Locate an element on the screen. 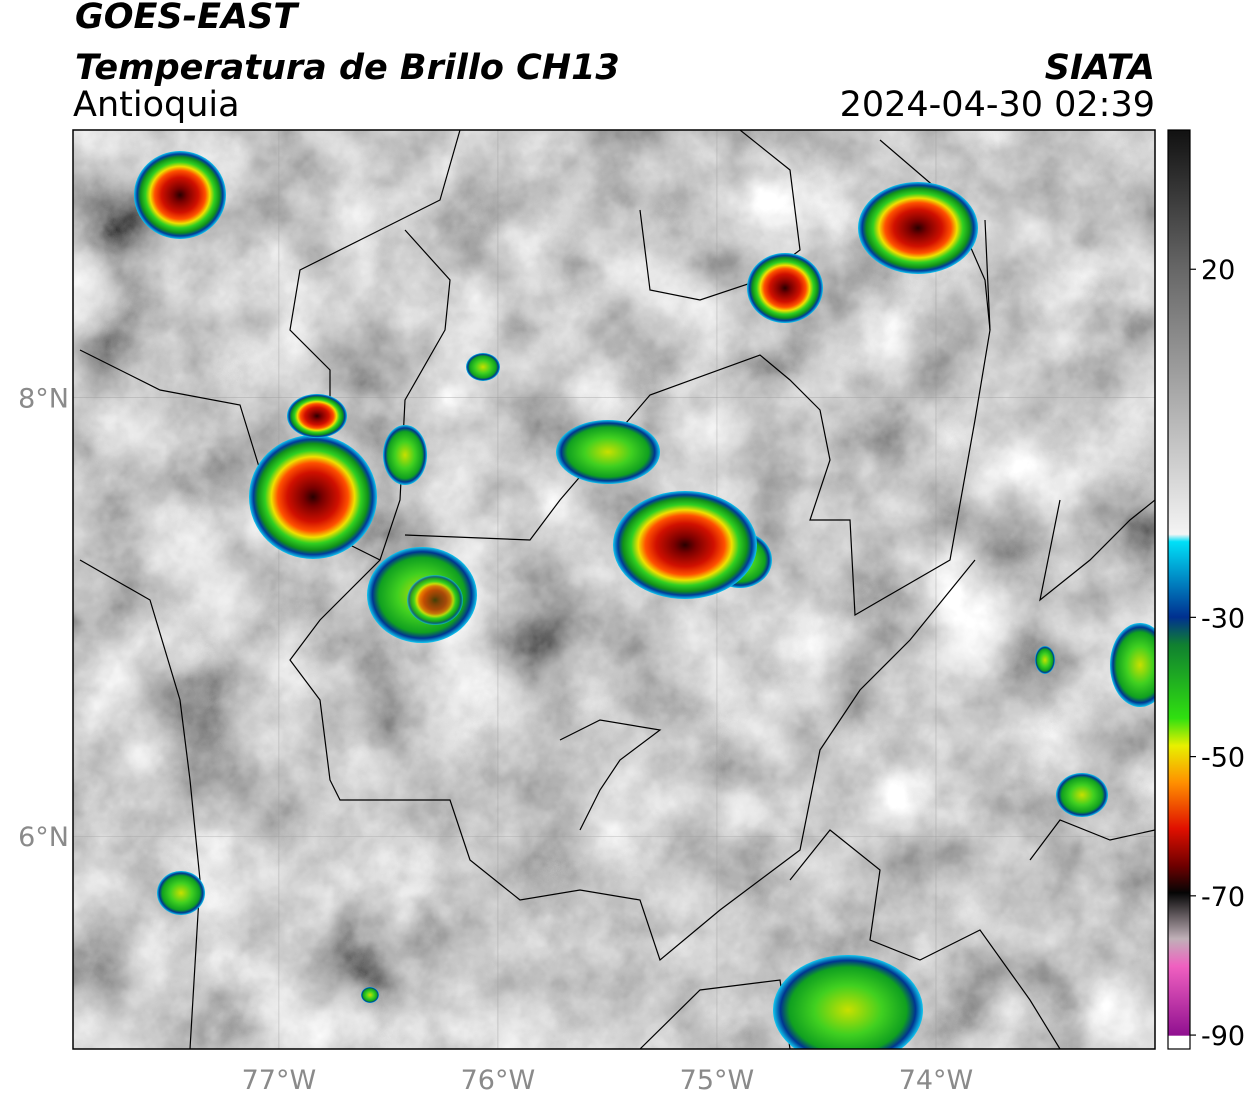 The width and height of the screenshot is (1252, 1099). colorbar-tick-label: -70 is located at coordinates (1223, 897).